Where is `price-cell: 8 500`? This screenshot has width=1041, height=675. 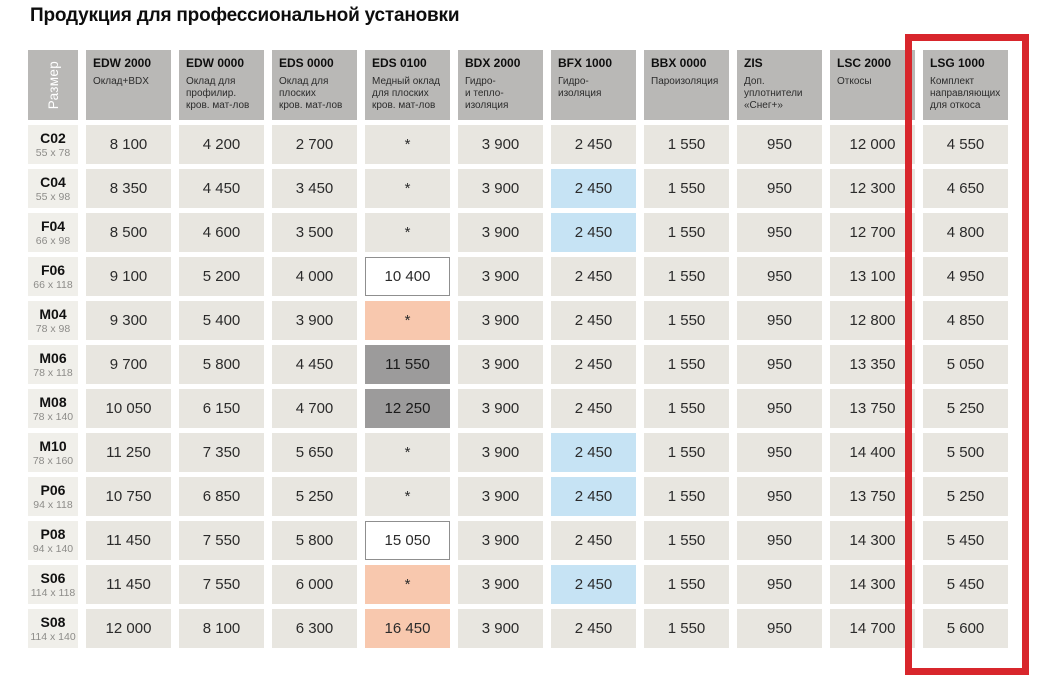
price-cell: 8 500 is located at coordinates (128, 232).